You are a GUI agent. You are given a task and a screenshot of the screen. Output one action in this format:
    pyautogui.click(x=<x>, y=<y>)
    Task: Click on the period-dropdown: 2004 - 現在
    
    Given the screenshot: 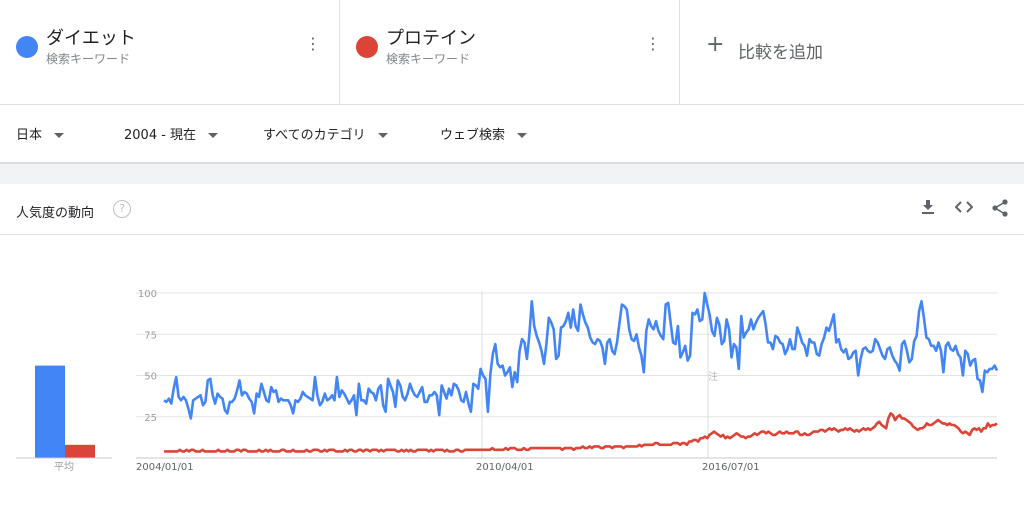 What is the action you would take?
    pyautogui.click(x=171, y=133)
    